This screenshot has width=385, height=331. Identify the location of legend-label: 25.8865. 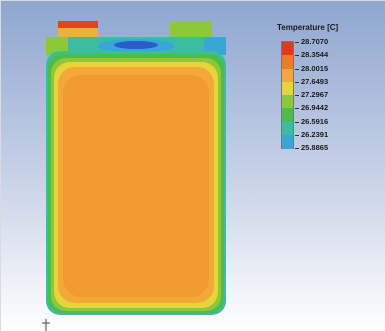
(315, 147).